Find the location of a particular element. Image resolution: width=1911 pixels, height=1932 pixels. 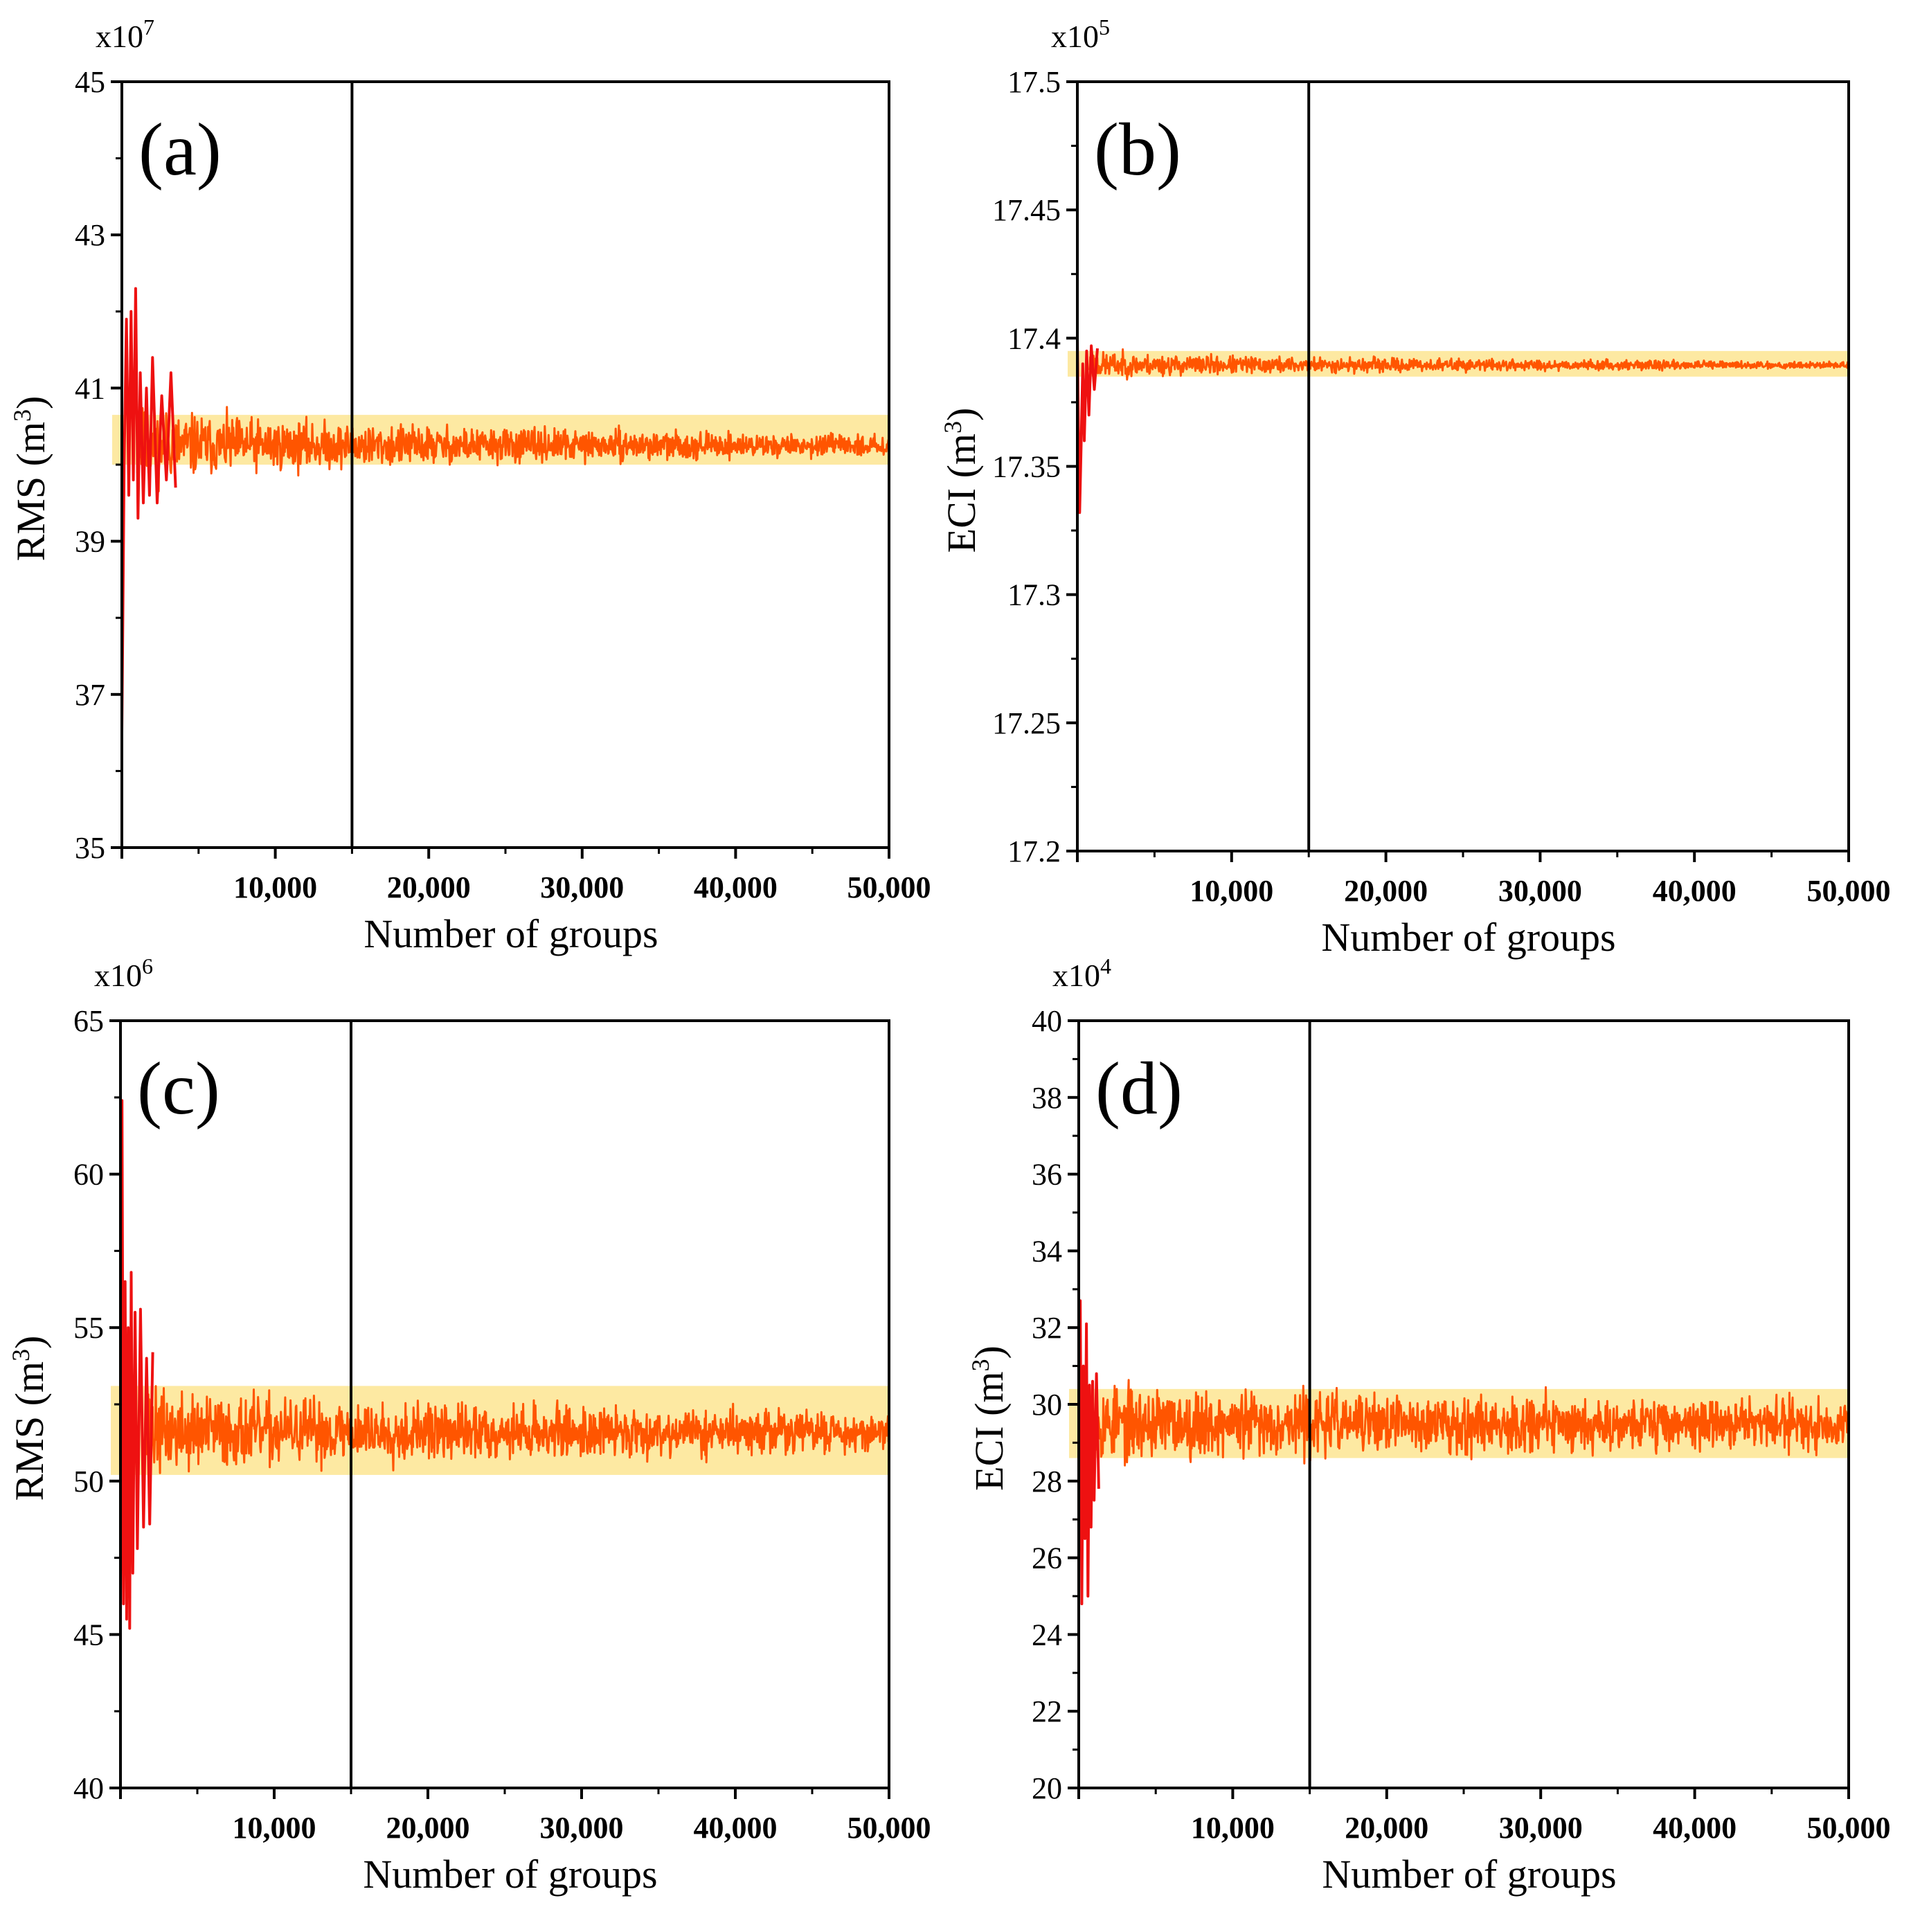

y-tick-label: 17.35 is located at coordinates (1026, 467).